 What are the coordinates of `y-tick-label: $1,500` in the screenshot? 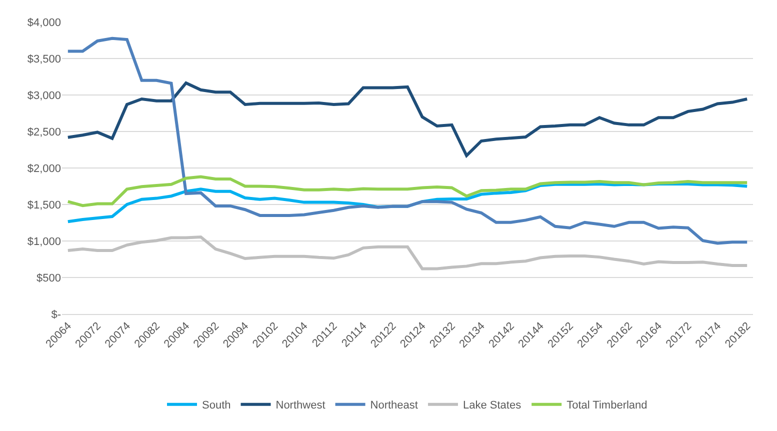 It's located at (44, 205).